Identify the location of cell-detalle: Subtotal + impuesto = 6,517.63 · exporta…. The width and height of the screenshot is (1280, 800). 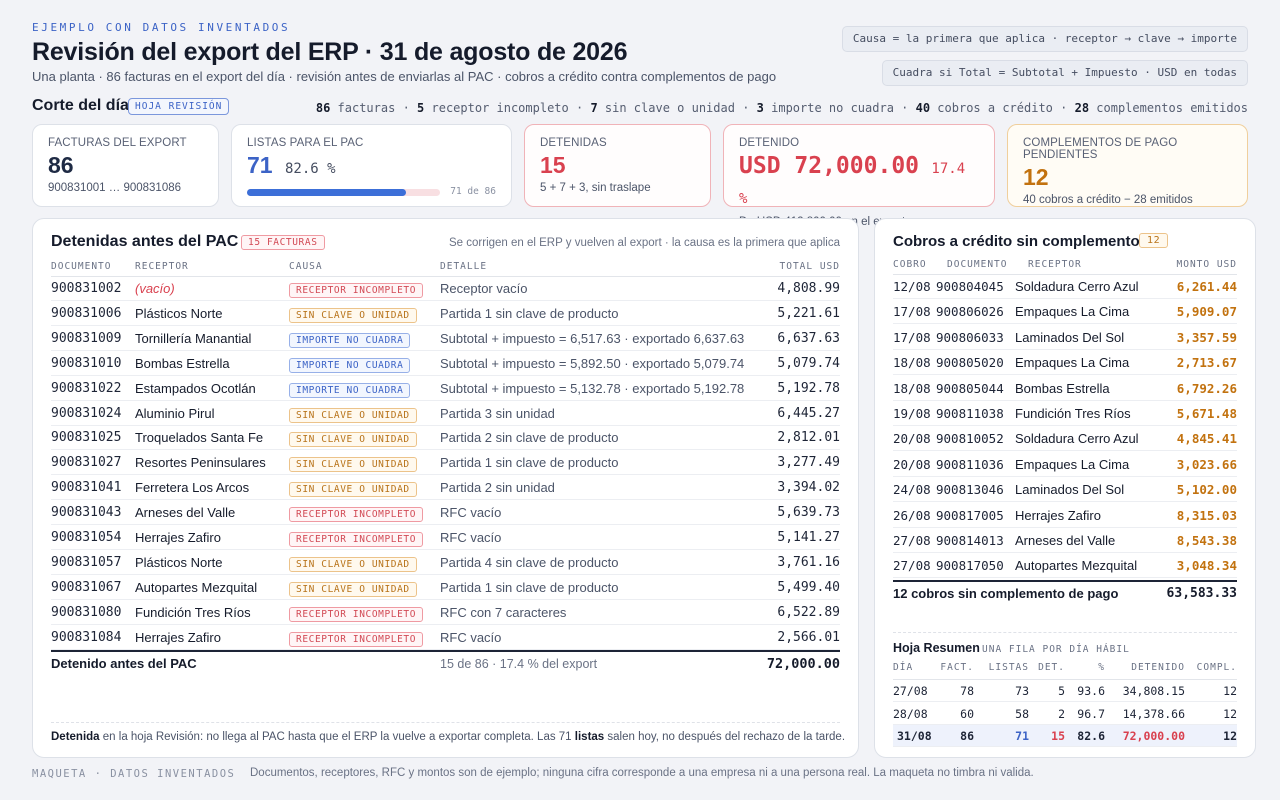
(592, 338).